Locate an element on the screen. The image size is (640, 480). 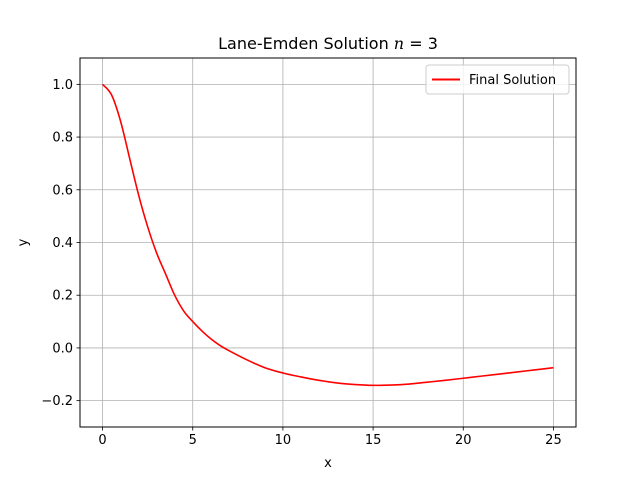
legend: Final Solution is located at coordinates (497, 79).